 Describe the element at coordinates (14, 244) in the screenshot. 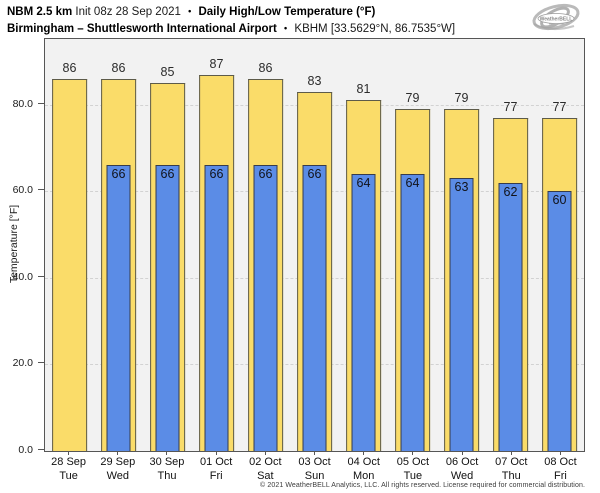

I see `y-axis-title: Temperature [°F]` at that location.